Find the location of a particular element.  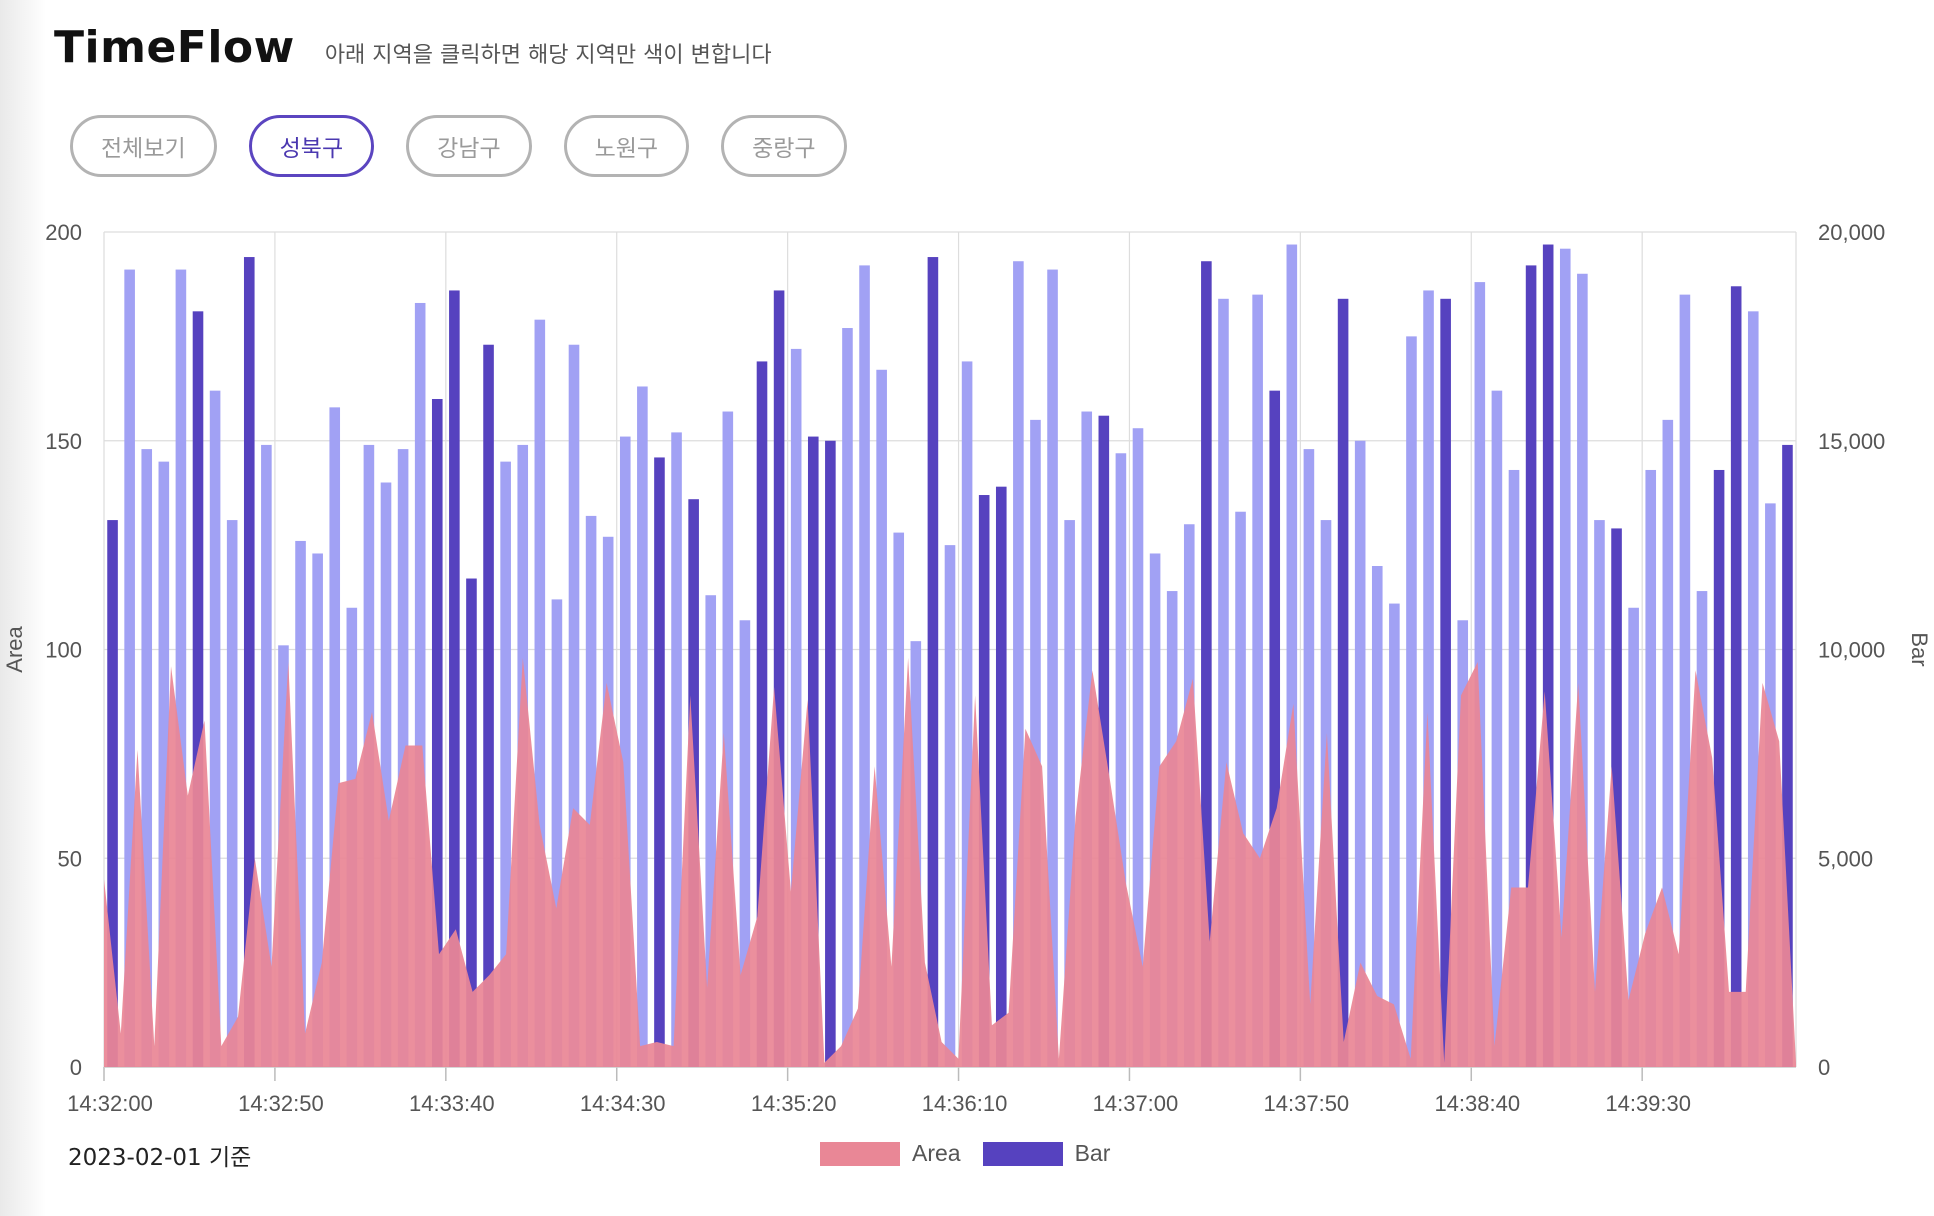

y-right-axis-title: Bar is located at coordinates (1919, 649).